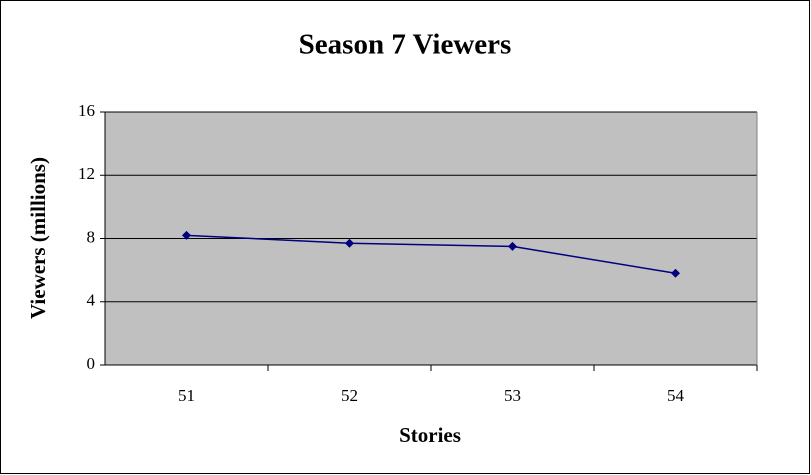 Image resolution: width=811 pixels, height=475 pixels. Describe the element at coordinates (186, 395) in the screenshot. I see `x-tick-label: 51` at that location.